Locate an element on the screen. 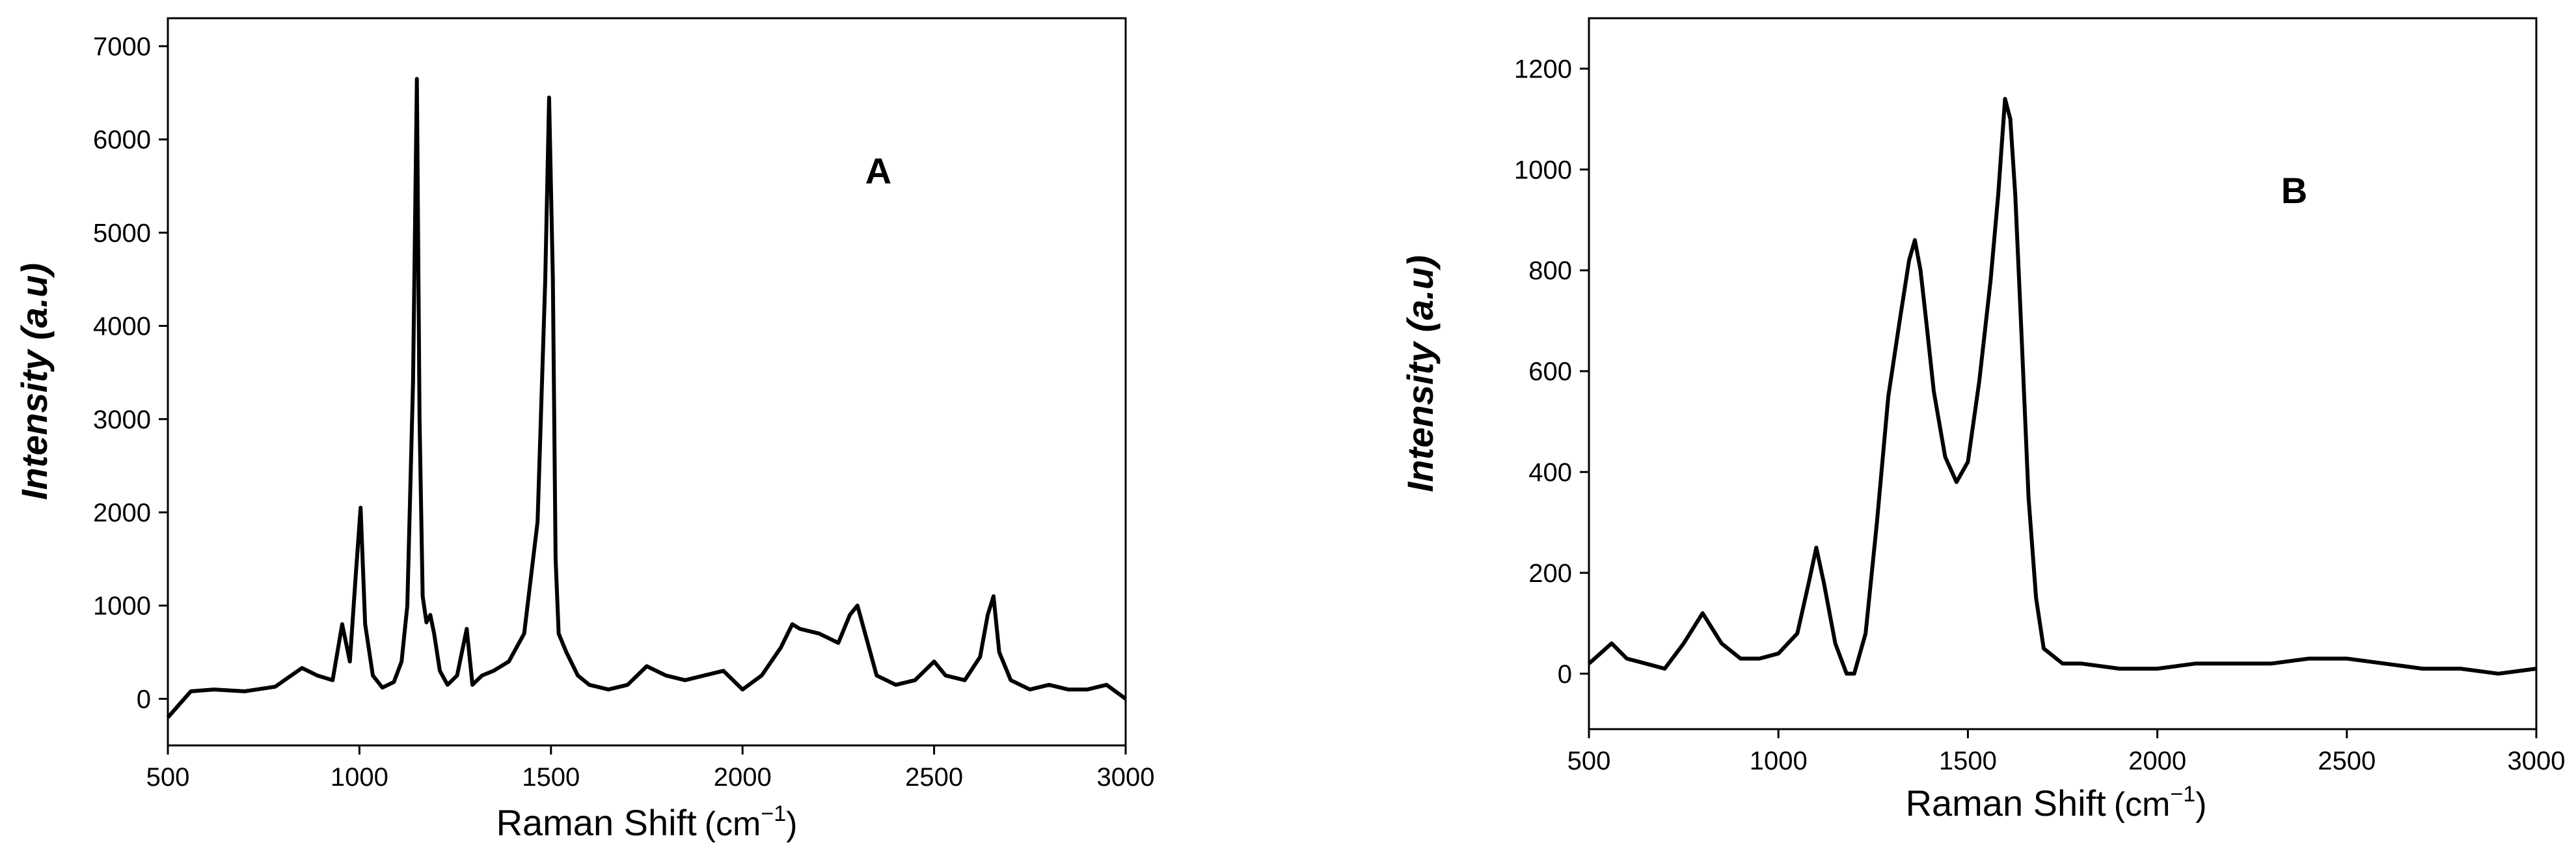 The height and width of the screenshot is (860, 2576). y-tick-label: 600 is located at coordinates (1550, 371).